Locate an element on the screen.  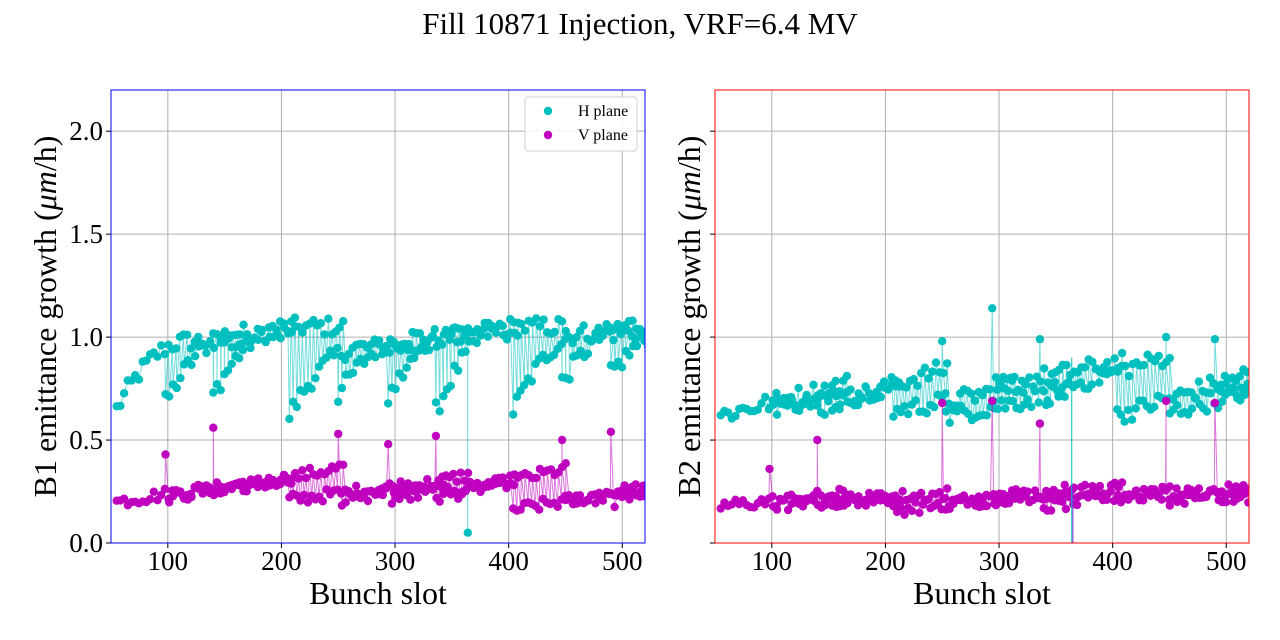
figure-title: Fill 10871 Injection, VRF=6.4 MV is located at coordinates (640, 23).